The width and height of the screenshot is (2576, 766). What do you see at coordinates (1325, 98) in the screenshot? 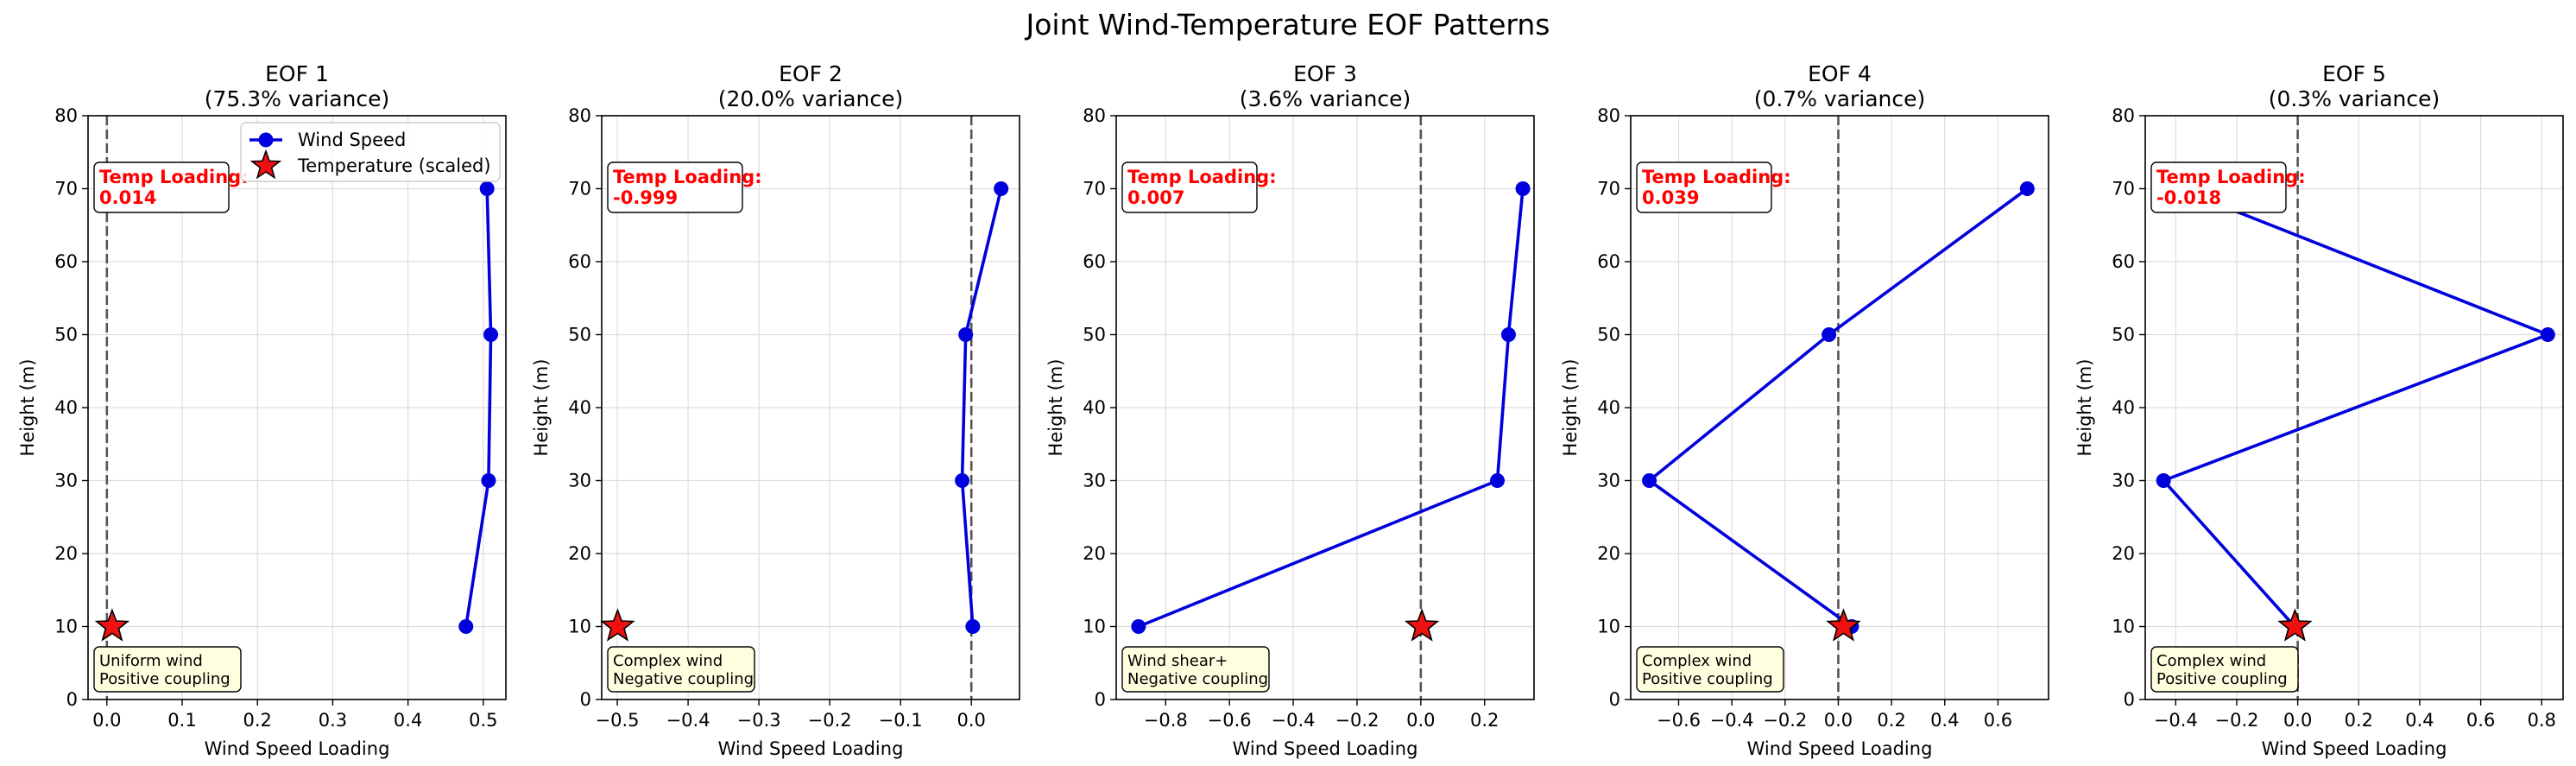
I see `panel-subtitle: (3.6% variance)` at bounding box center [1325, 98].